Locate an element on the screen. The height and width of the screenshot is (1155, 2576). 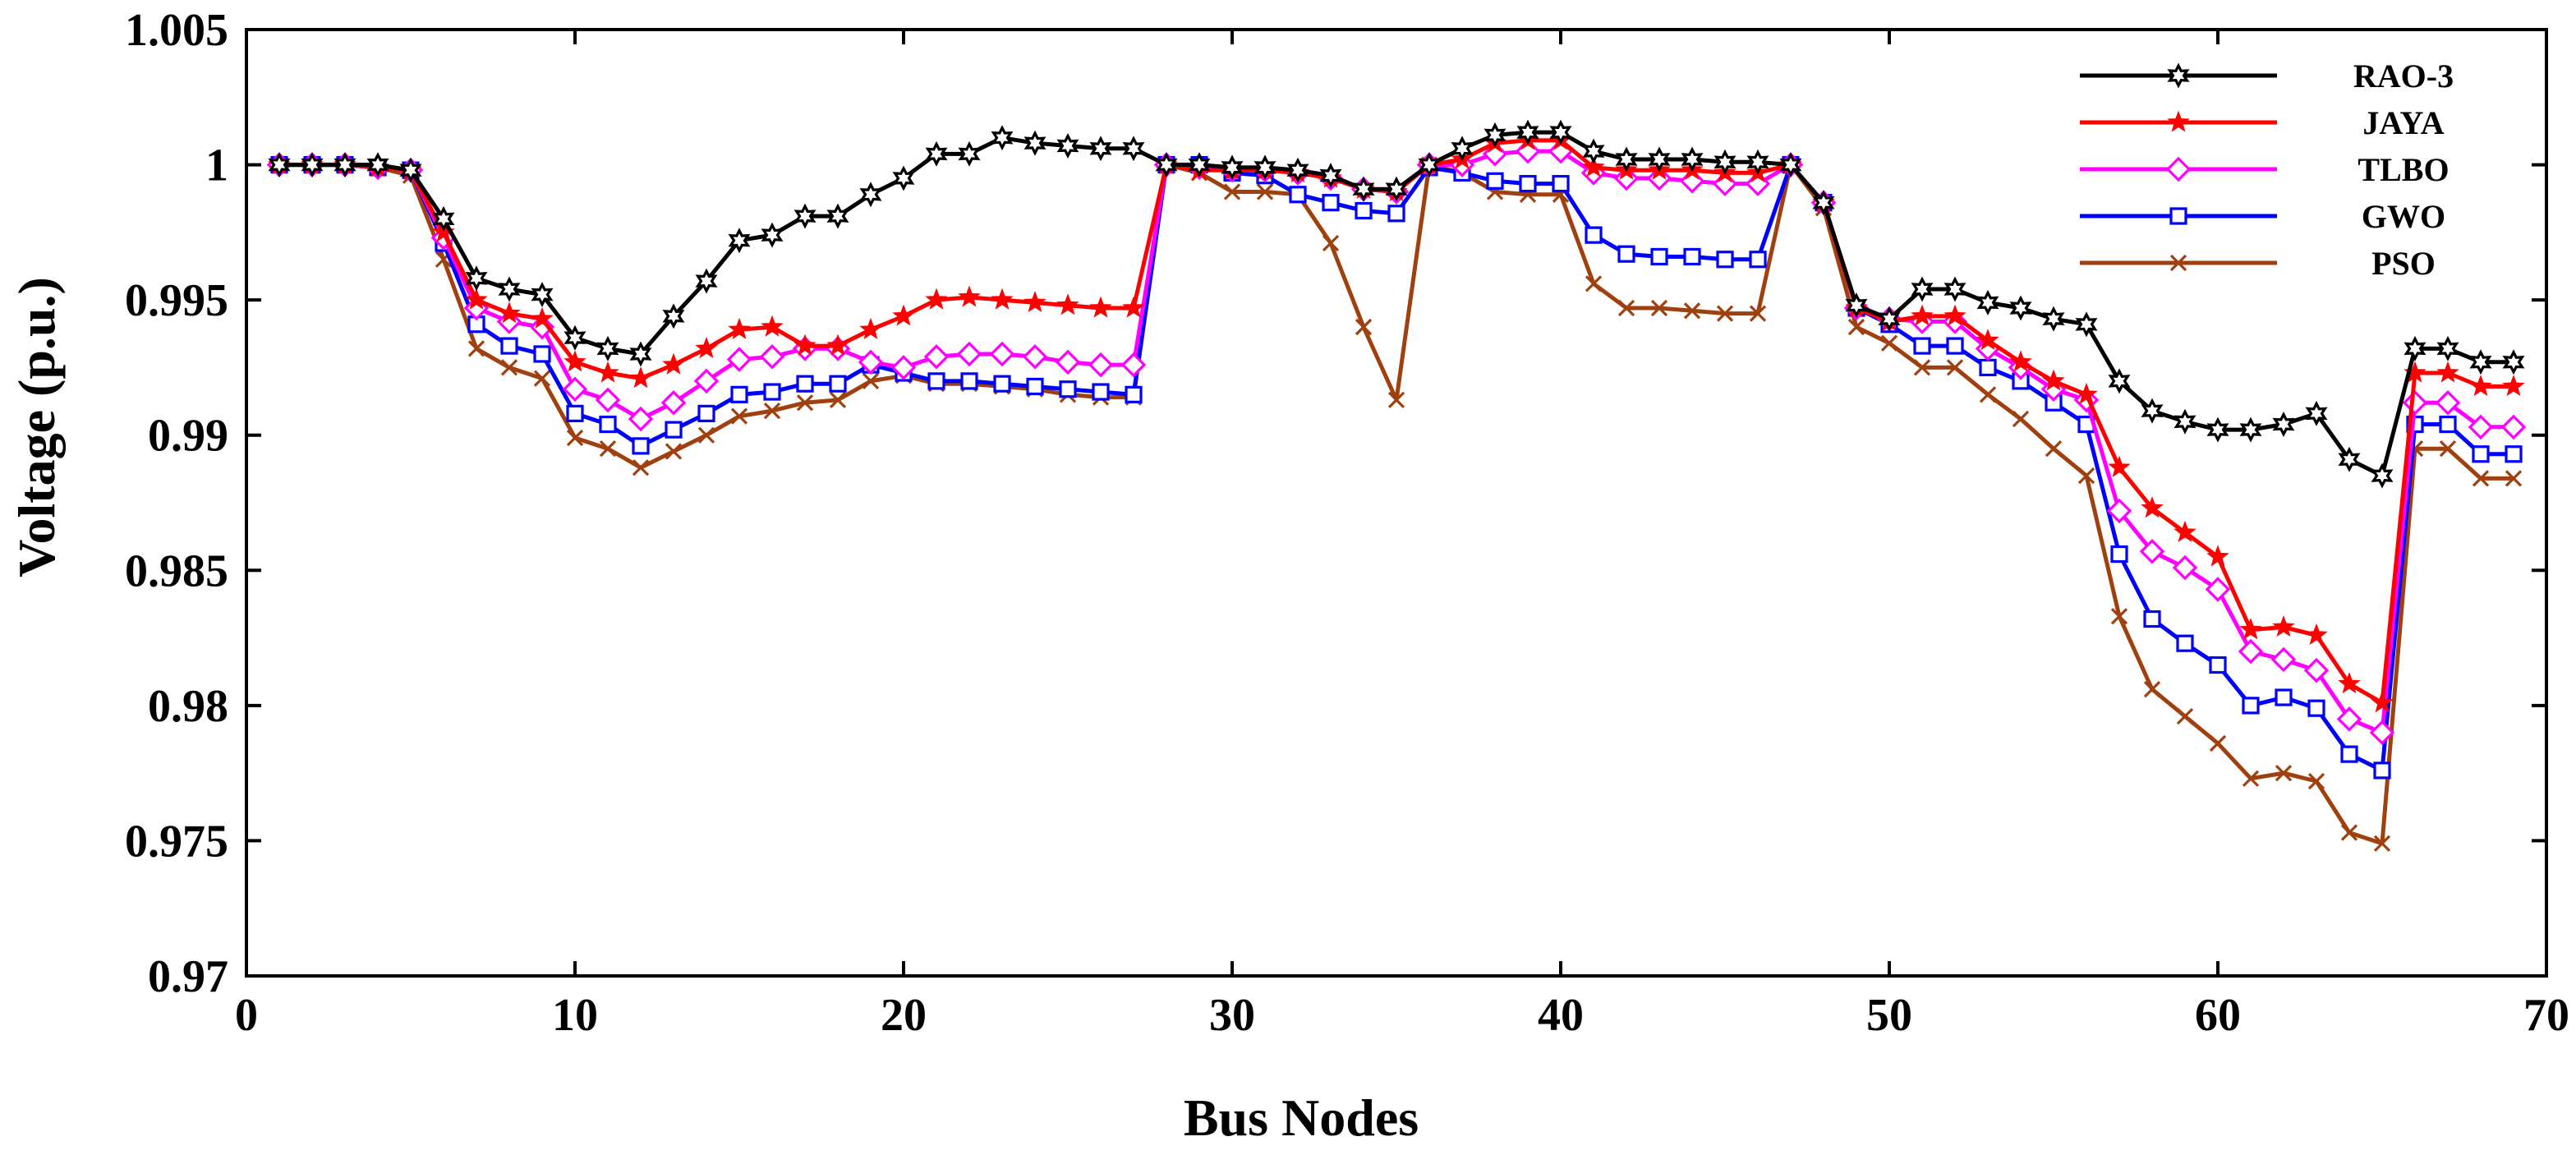
legend-item: JAYA is located at coordinates (2262, 122).